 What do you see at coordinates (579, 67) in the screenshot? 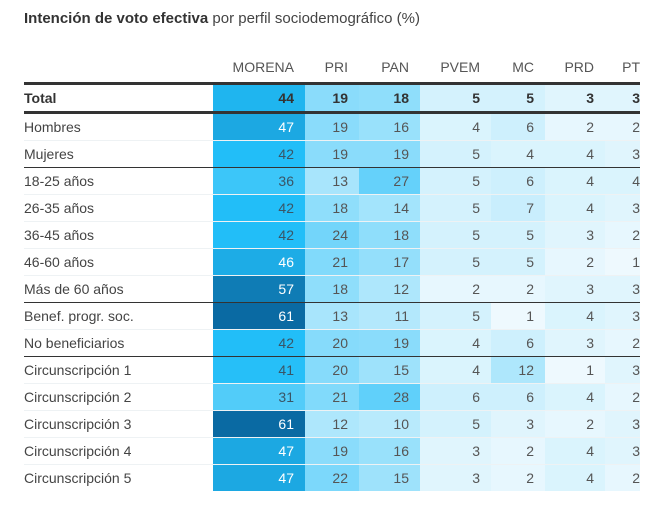
I see `column-header-prd: PRD` at bounding box center [579, 67].